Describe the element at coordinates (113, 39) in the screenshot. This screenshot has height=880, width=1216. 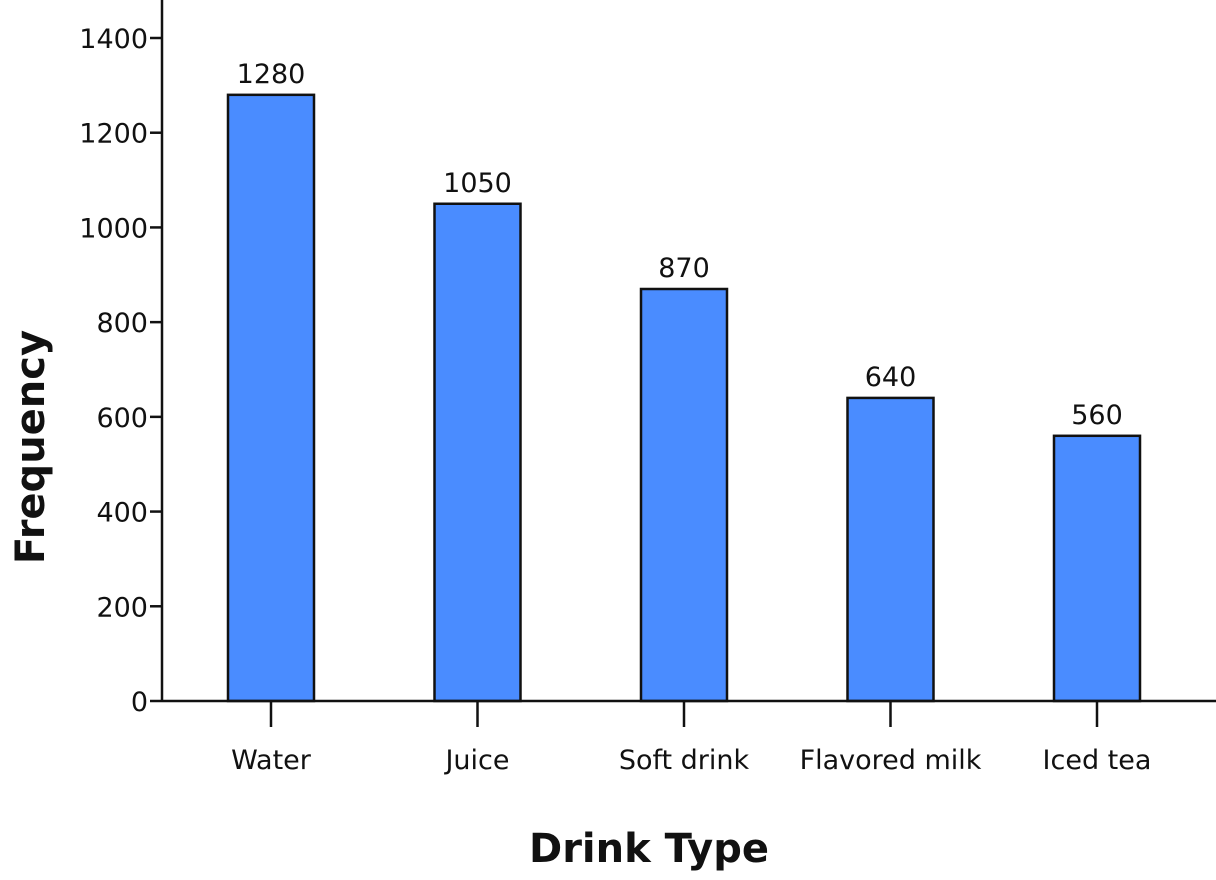
I see `y-tick-label: 1400` at that location.